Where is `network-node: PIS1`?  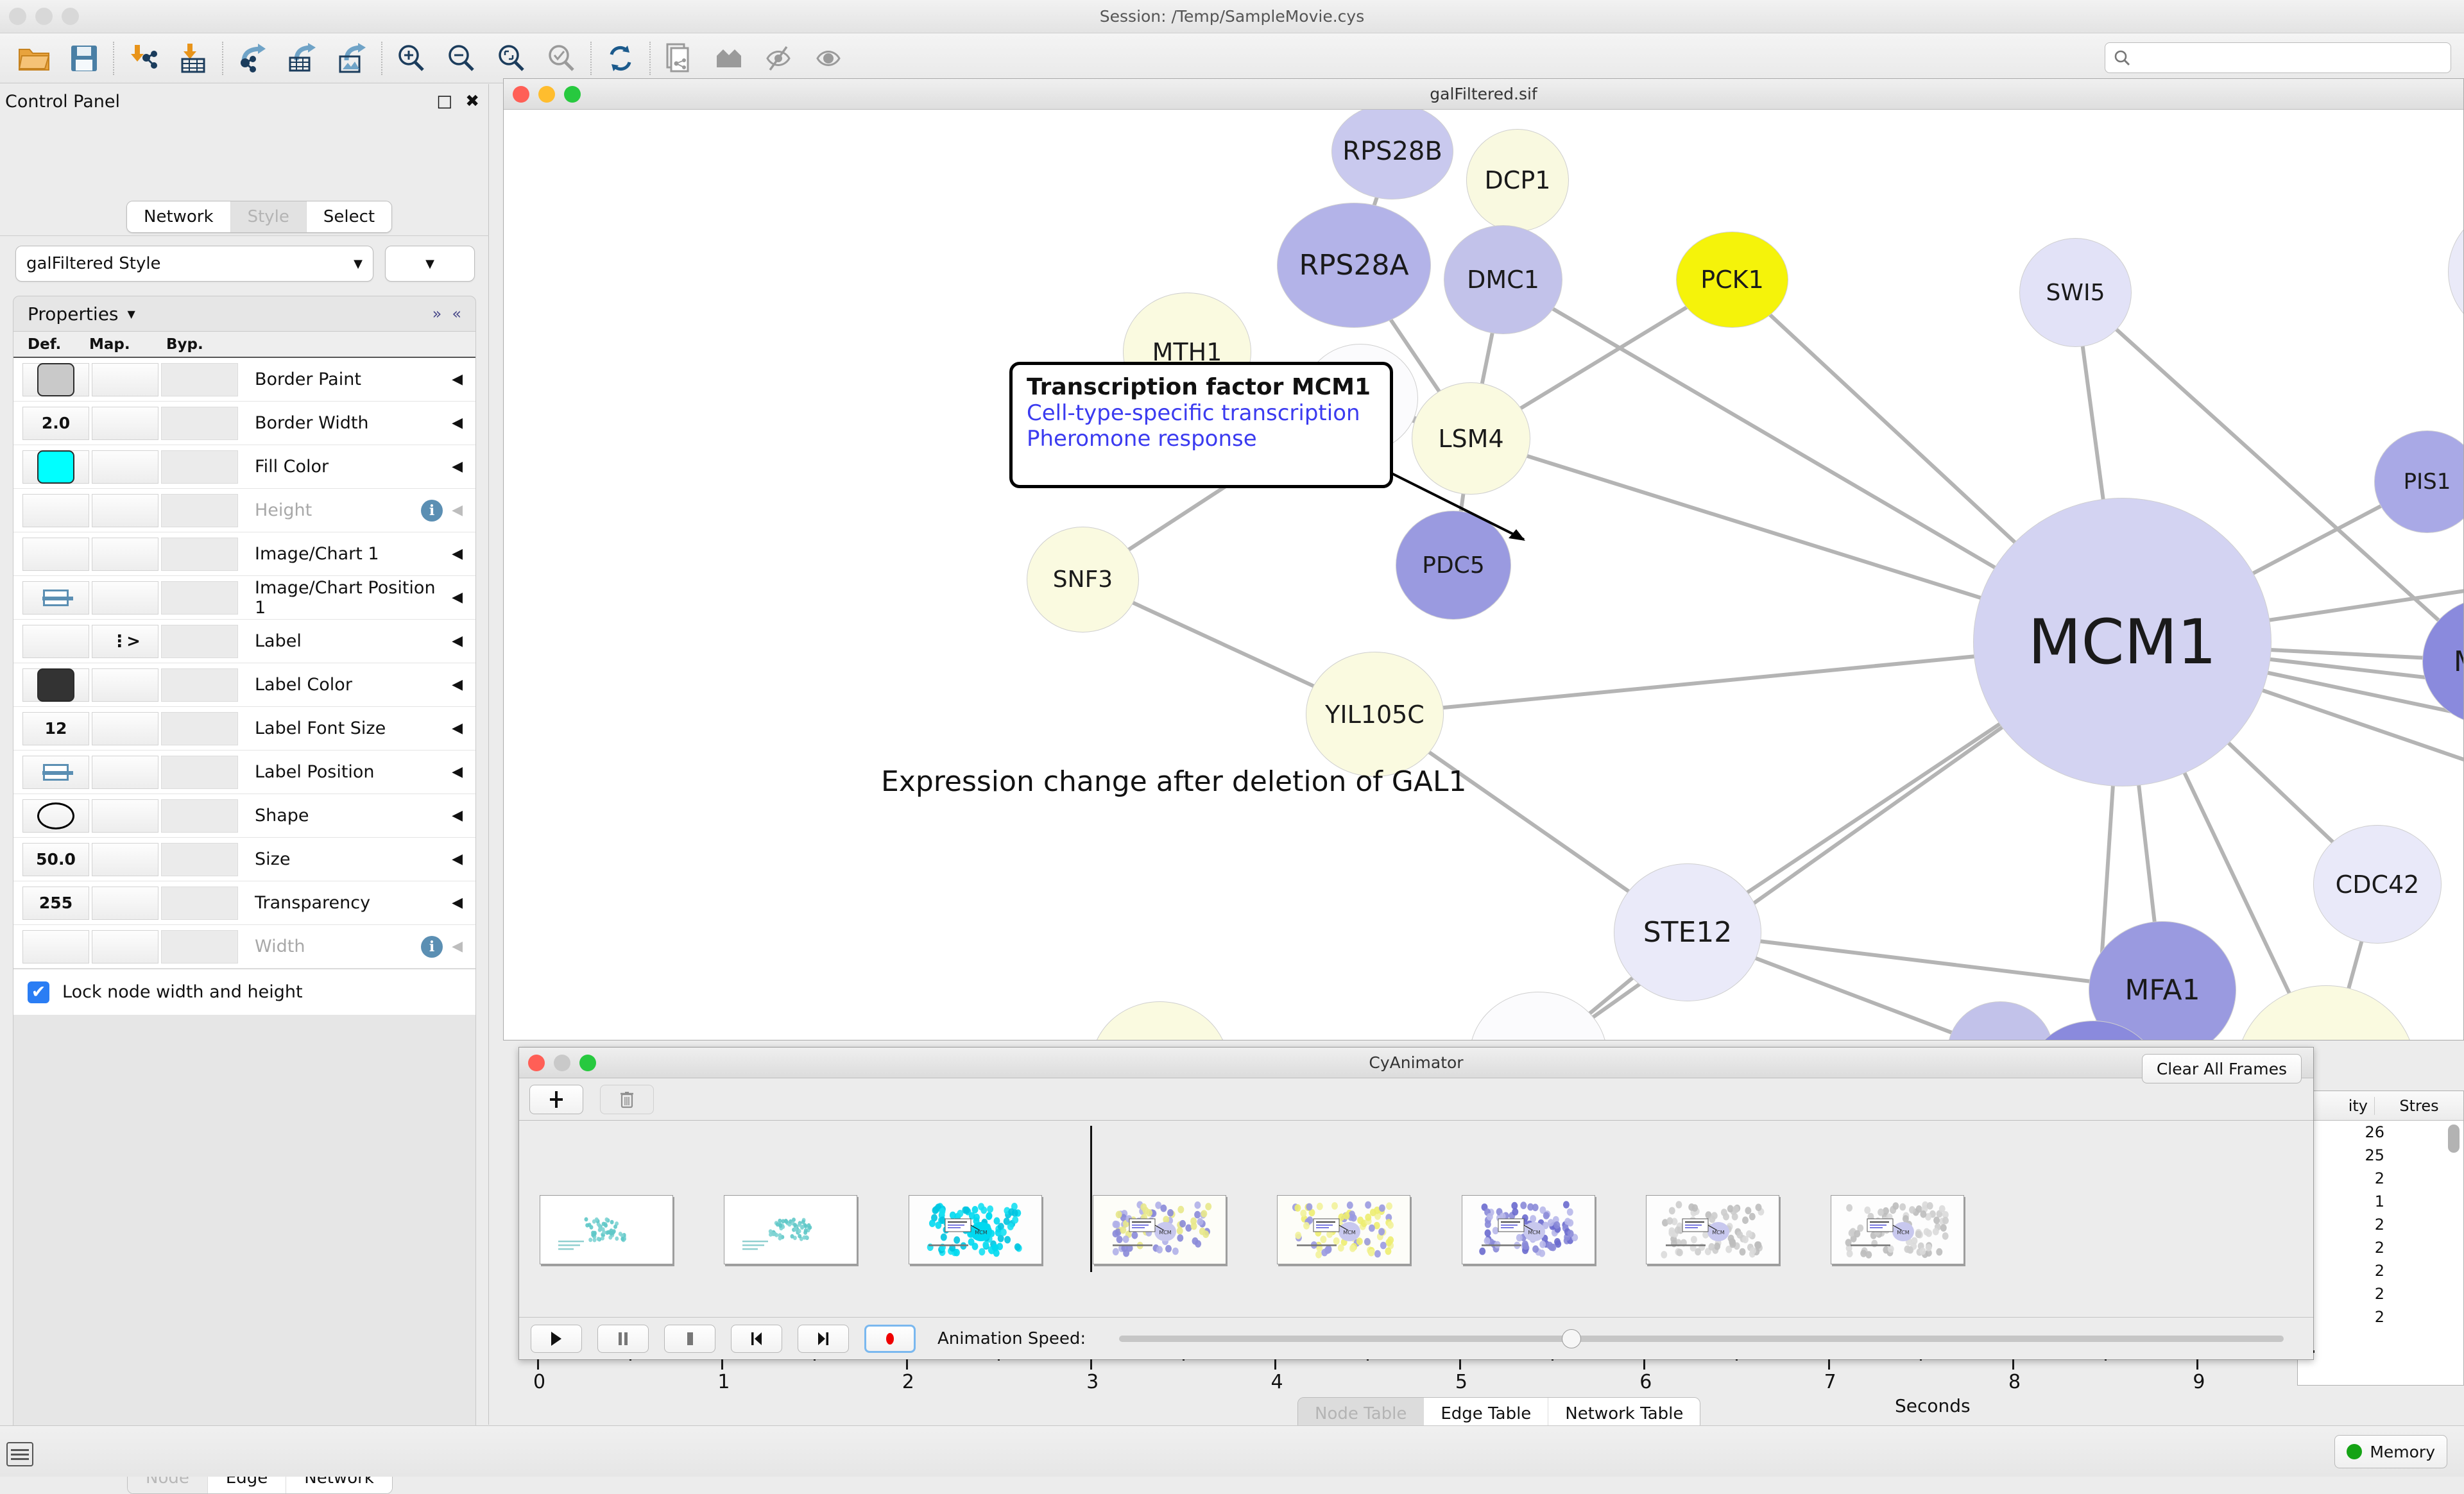
network-node: PIS1 is located at coordinates (2419, 482).